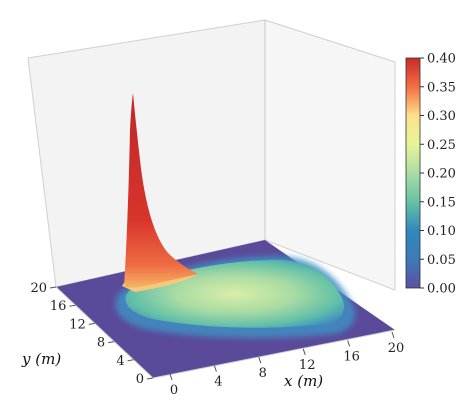  I want to click on front-left-edge, so click(104, 332).